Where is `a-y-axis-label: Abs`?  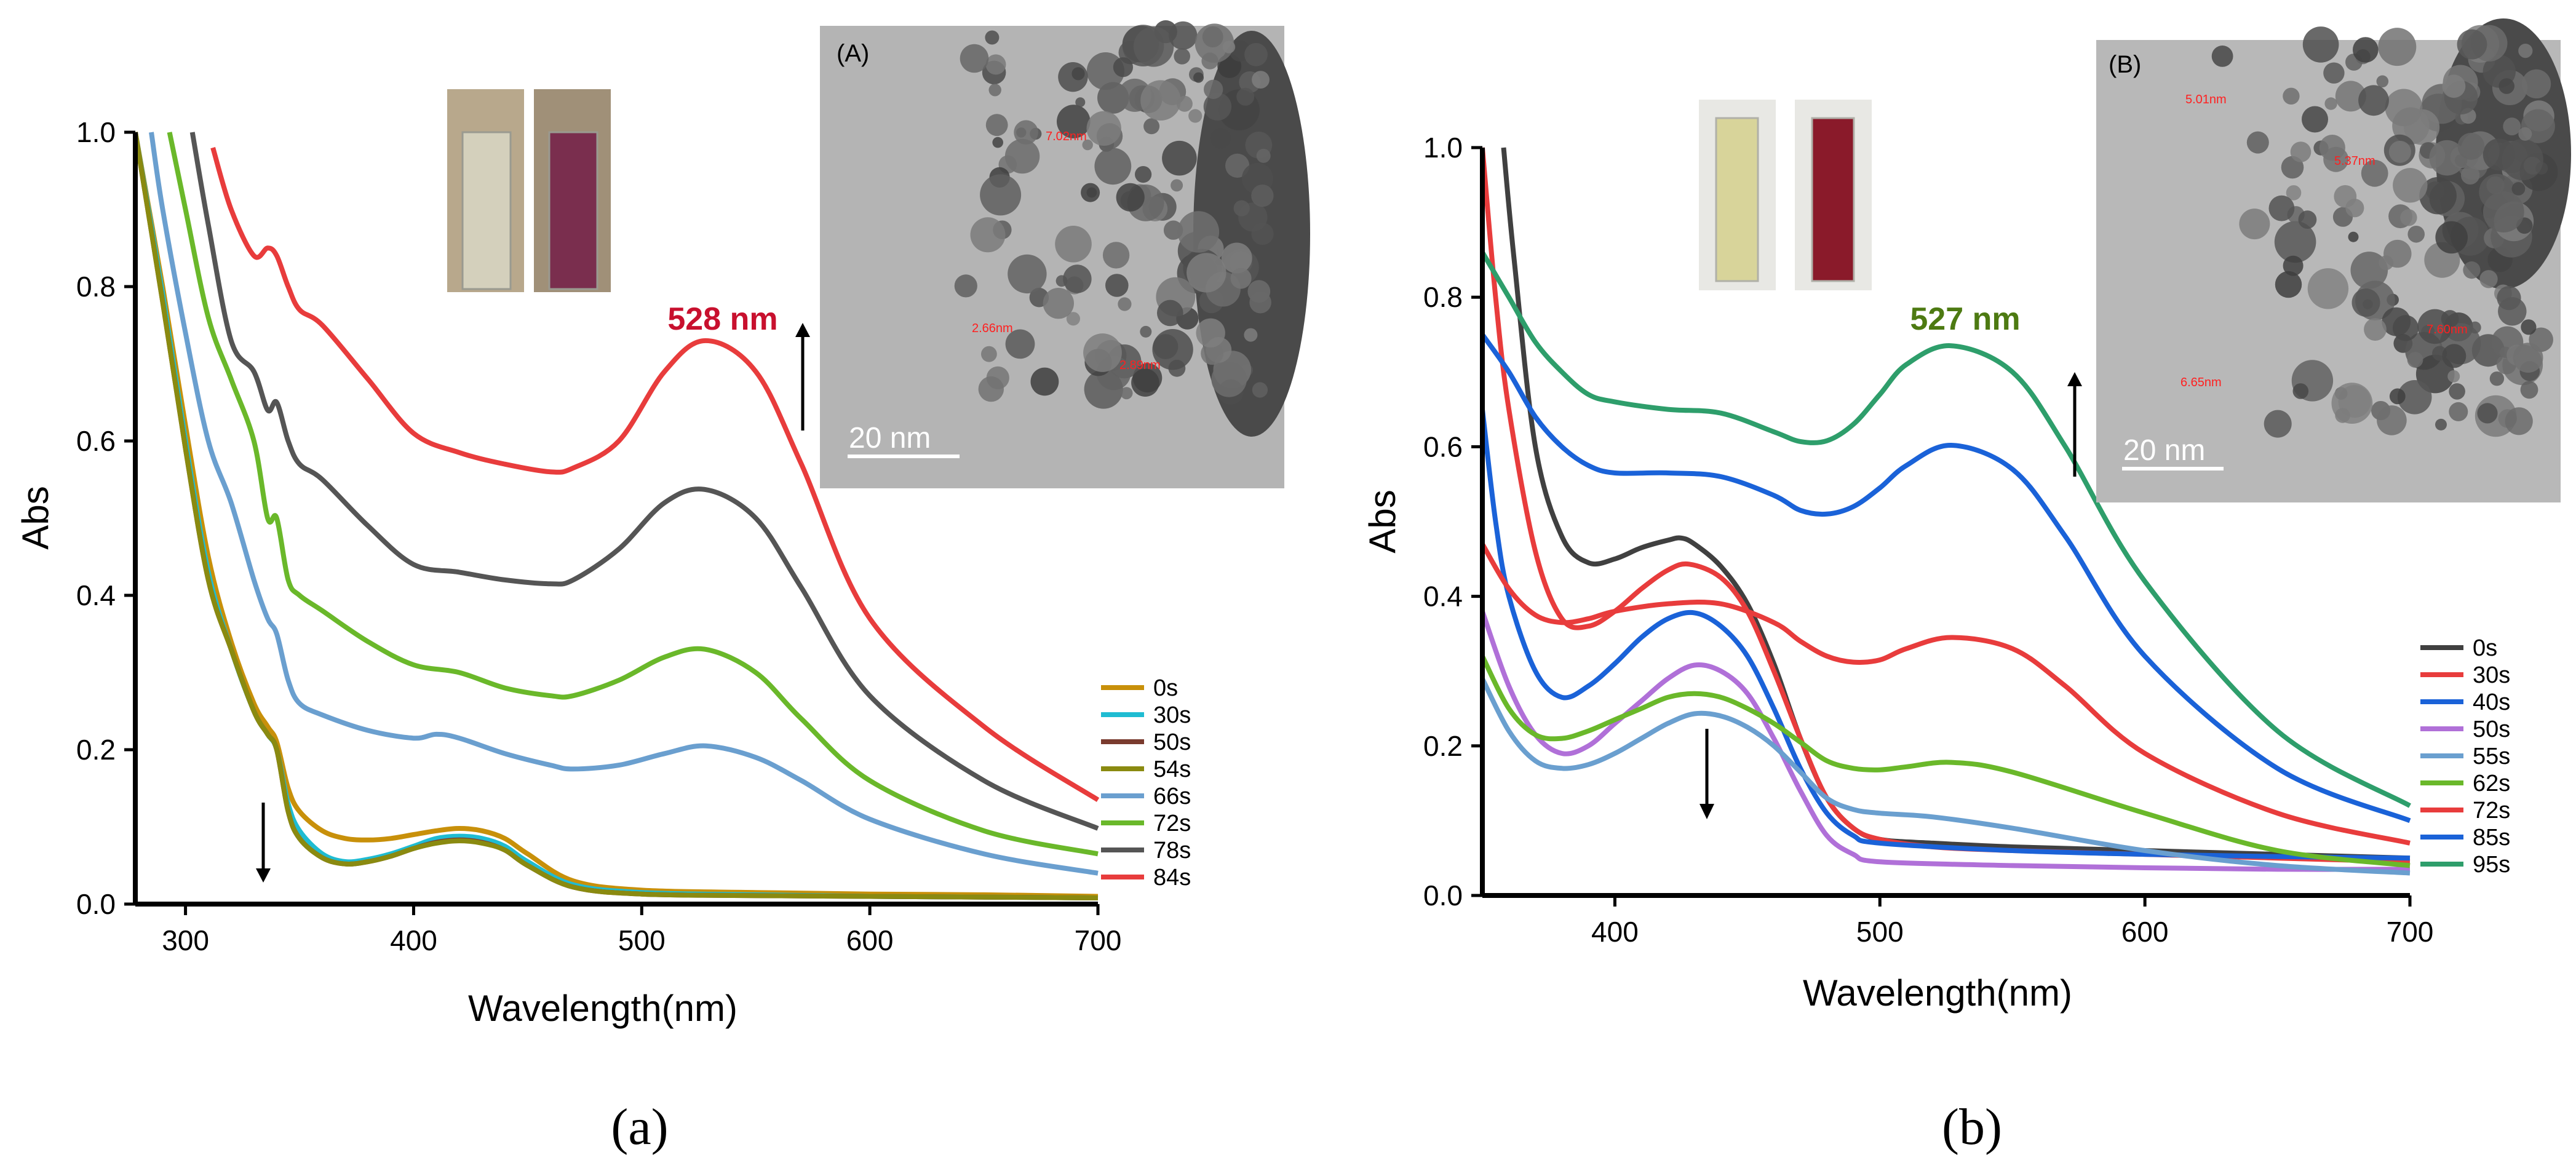 a-y-axis-label: Abs is located at coordinates (35, 517).